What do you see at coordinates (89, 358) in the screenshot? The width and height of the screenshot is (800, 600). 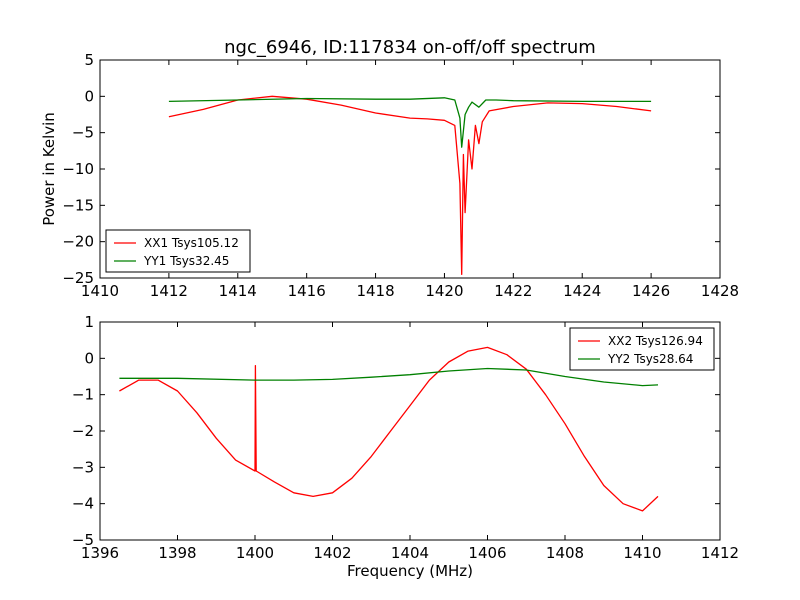 I see `bottom-y-tick-label: 0` at bounding box center [89, 358].